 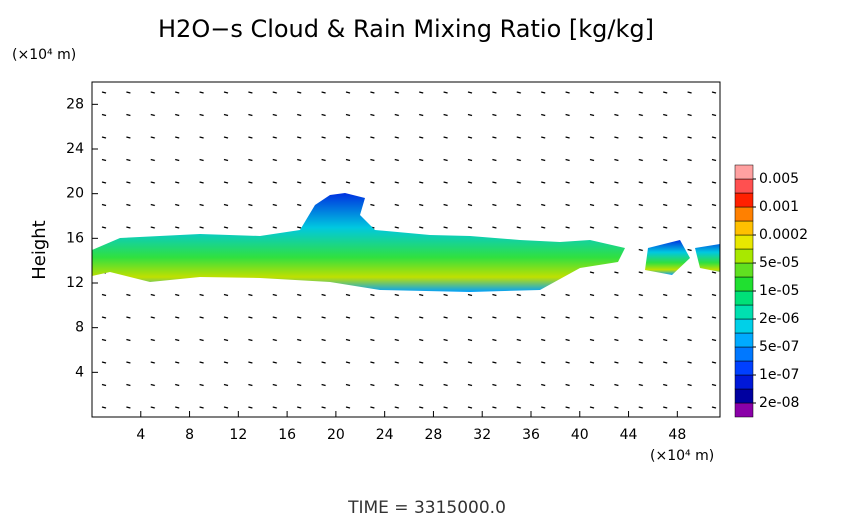 What do you see at coordinates (287, 435) in the screenshot?
I see `x-tick-label: 16` at bounding box center [287, 435].